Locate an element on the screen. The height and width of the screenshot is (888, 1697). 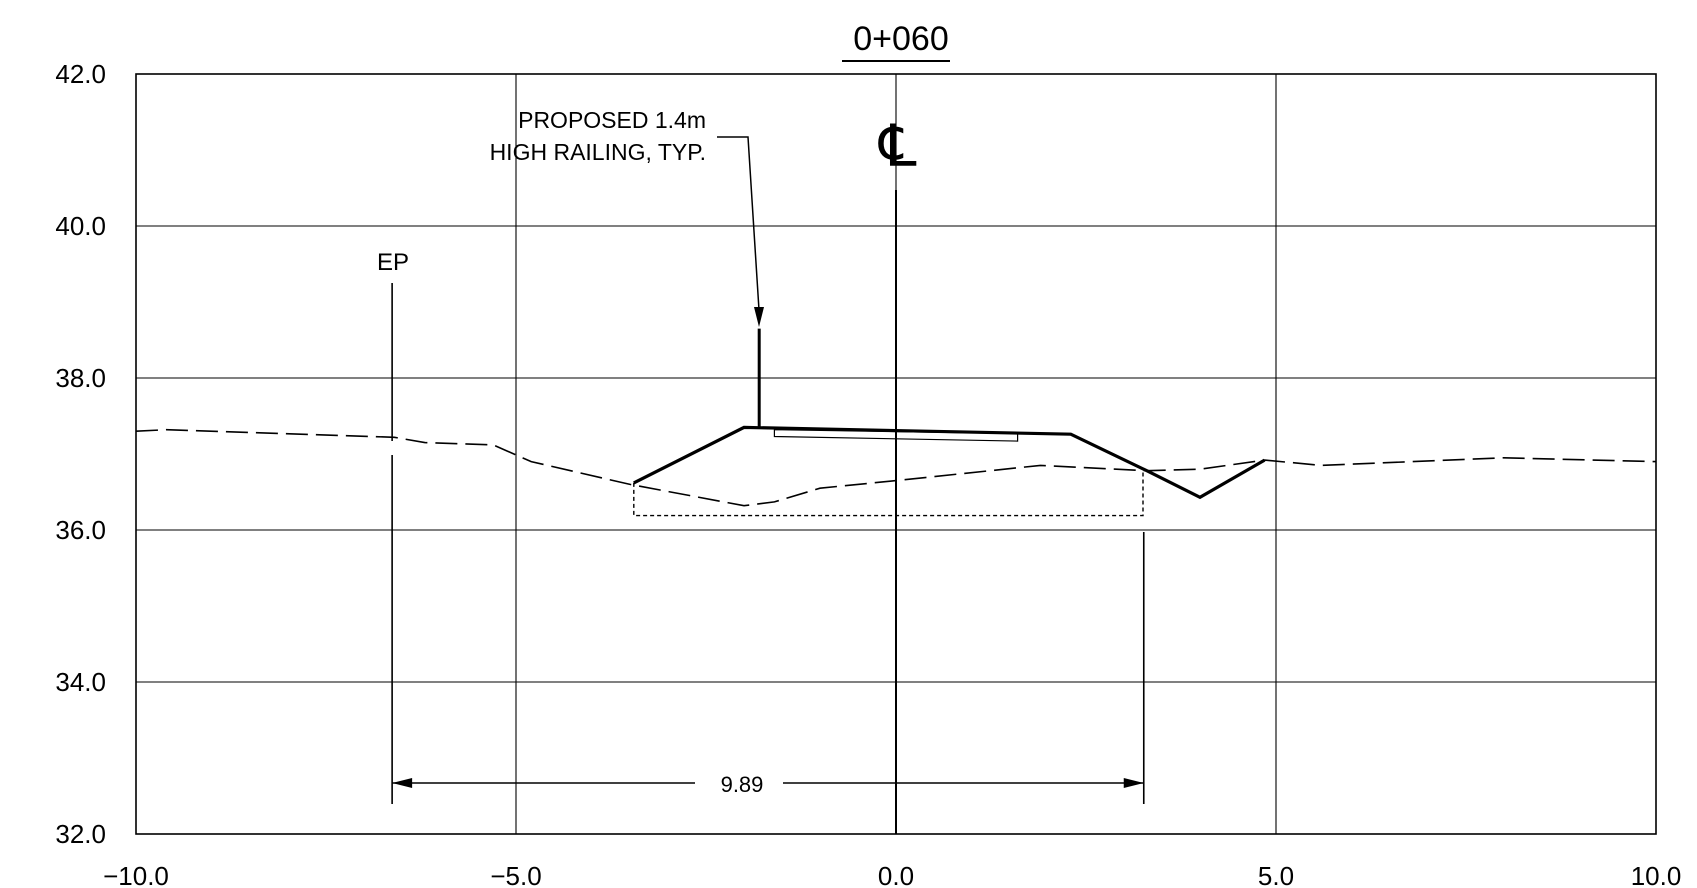
series-layer is located at coordinates (896, 466).